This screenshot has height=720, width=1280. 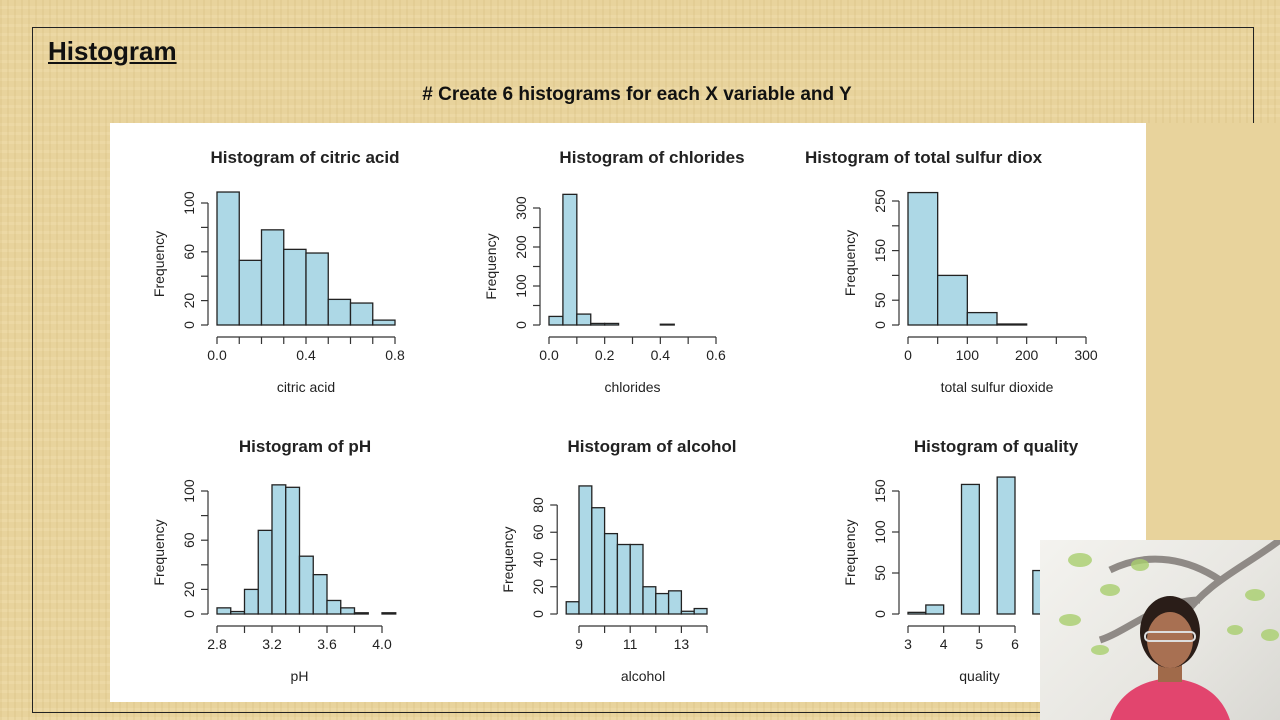 What do you see at coordinates (979, 676) in the screenshot?
I see `x-axis-label: quality` at bounding box center [979, 676].